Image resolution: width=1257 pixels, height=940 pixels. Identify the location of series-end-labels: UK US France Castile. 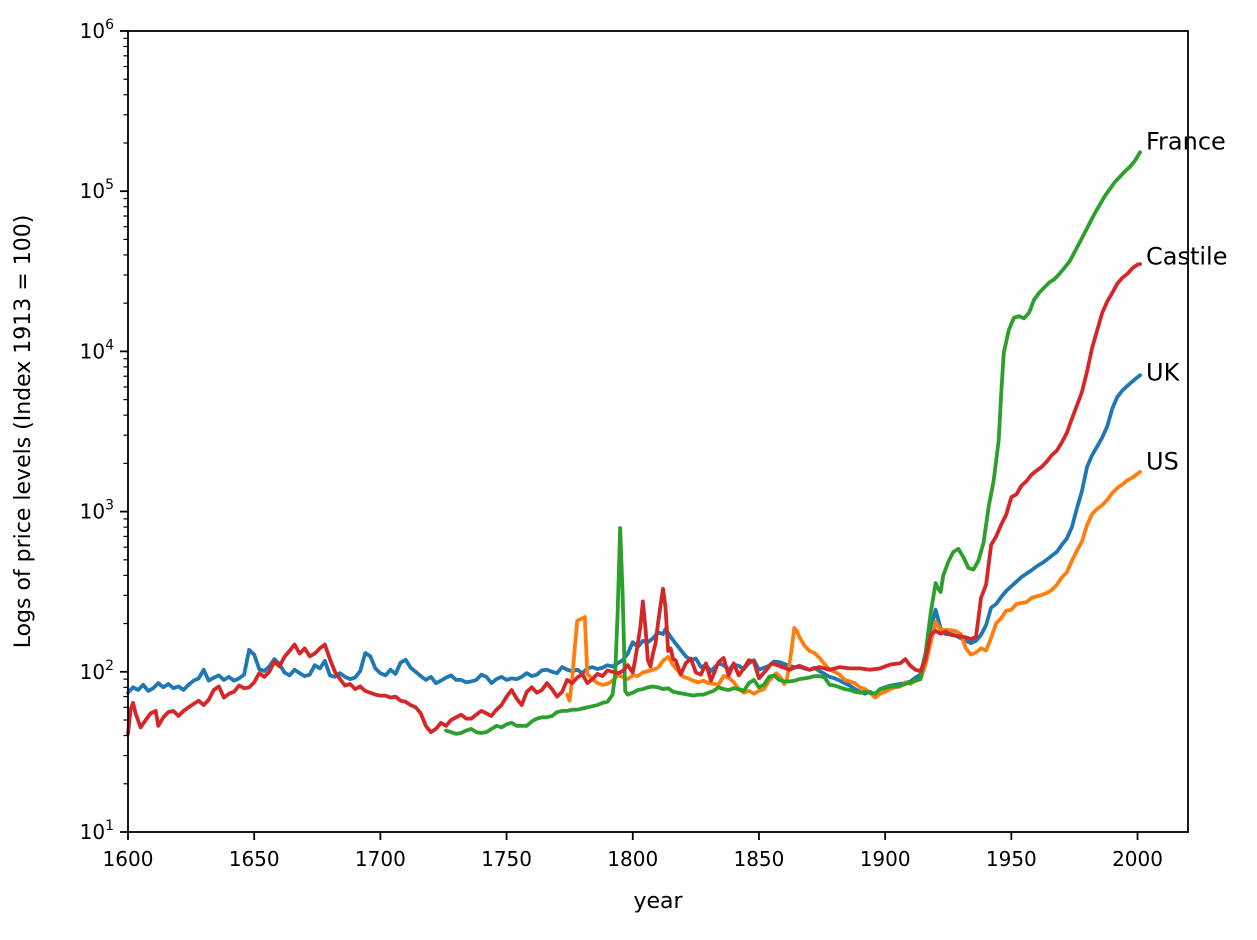
(1186, 301).